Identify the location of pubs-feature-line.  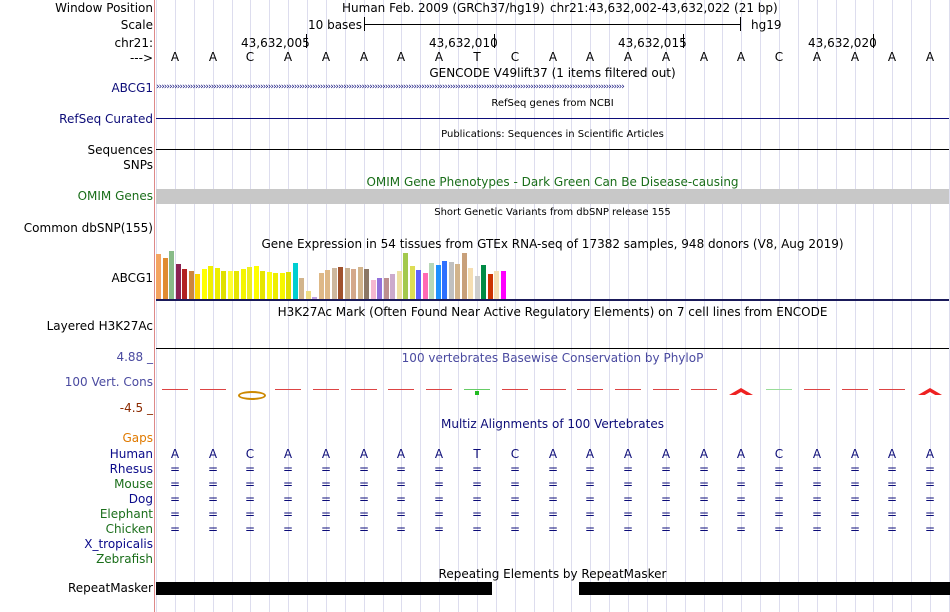
(552, 149).